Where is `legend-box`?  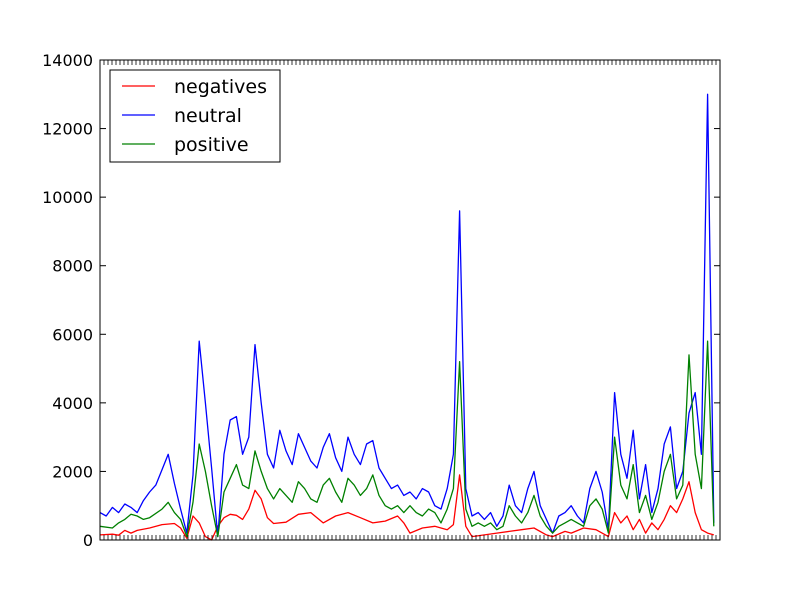
legend-box is located at coordinates (195, 116).